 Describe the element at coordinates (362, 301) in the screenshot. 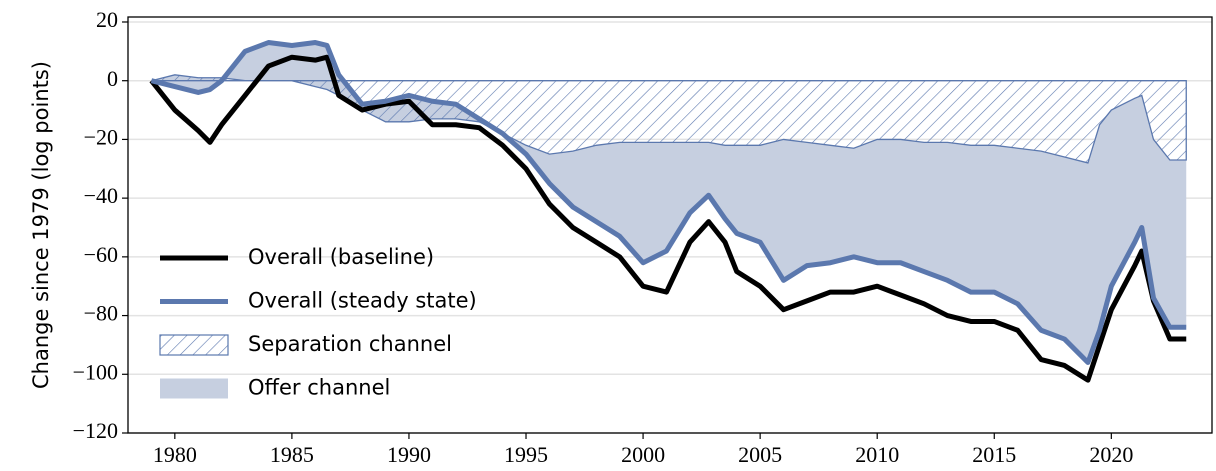

I see `legend-label: Overall (steady state)` at that location.